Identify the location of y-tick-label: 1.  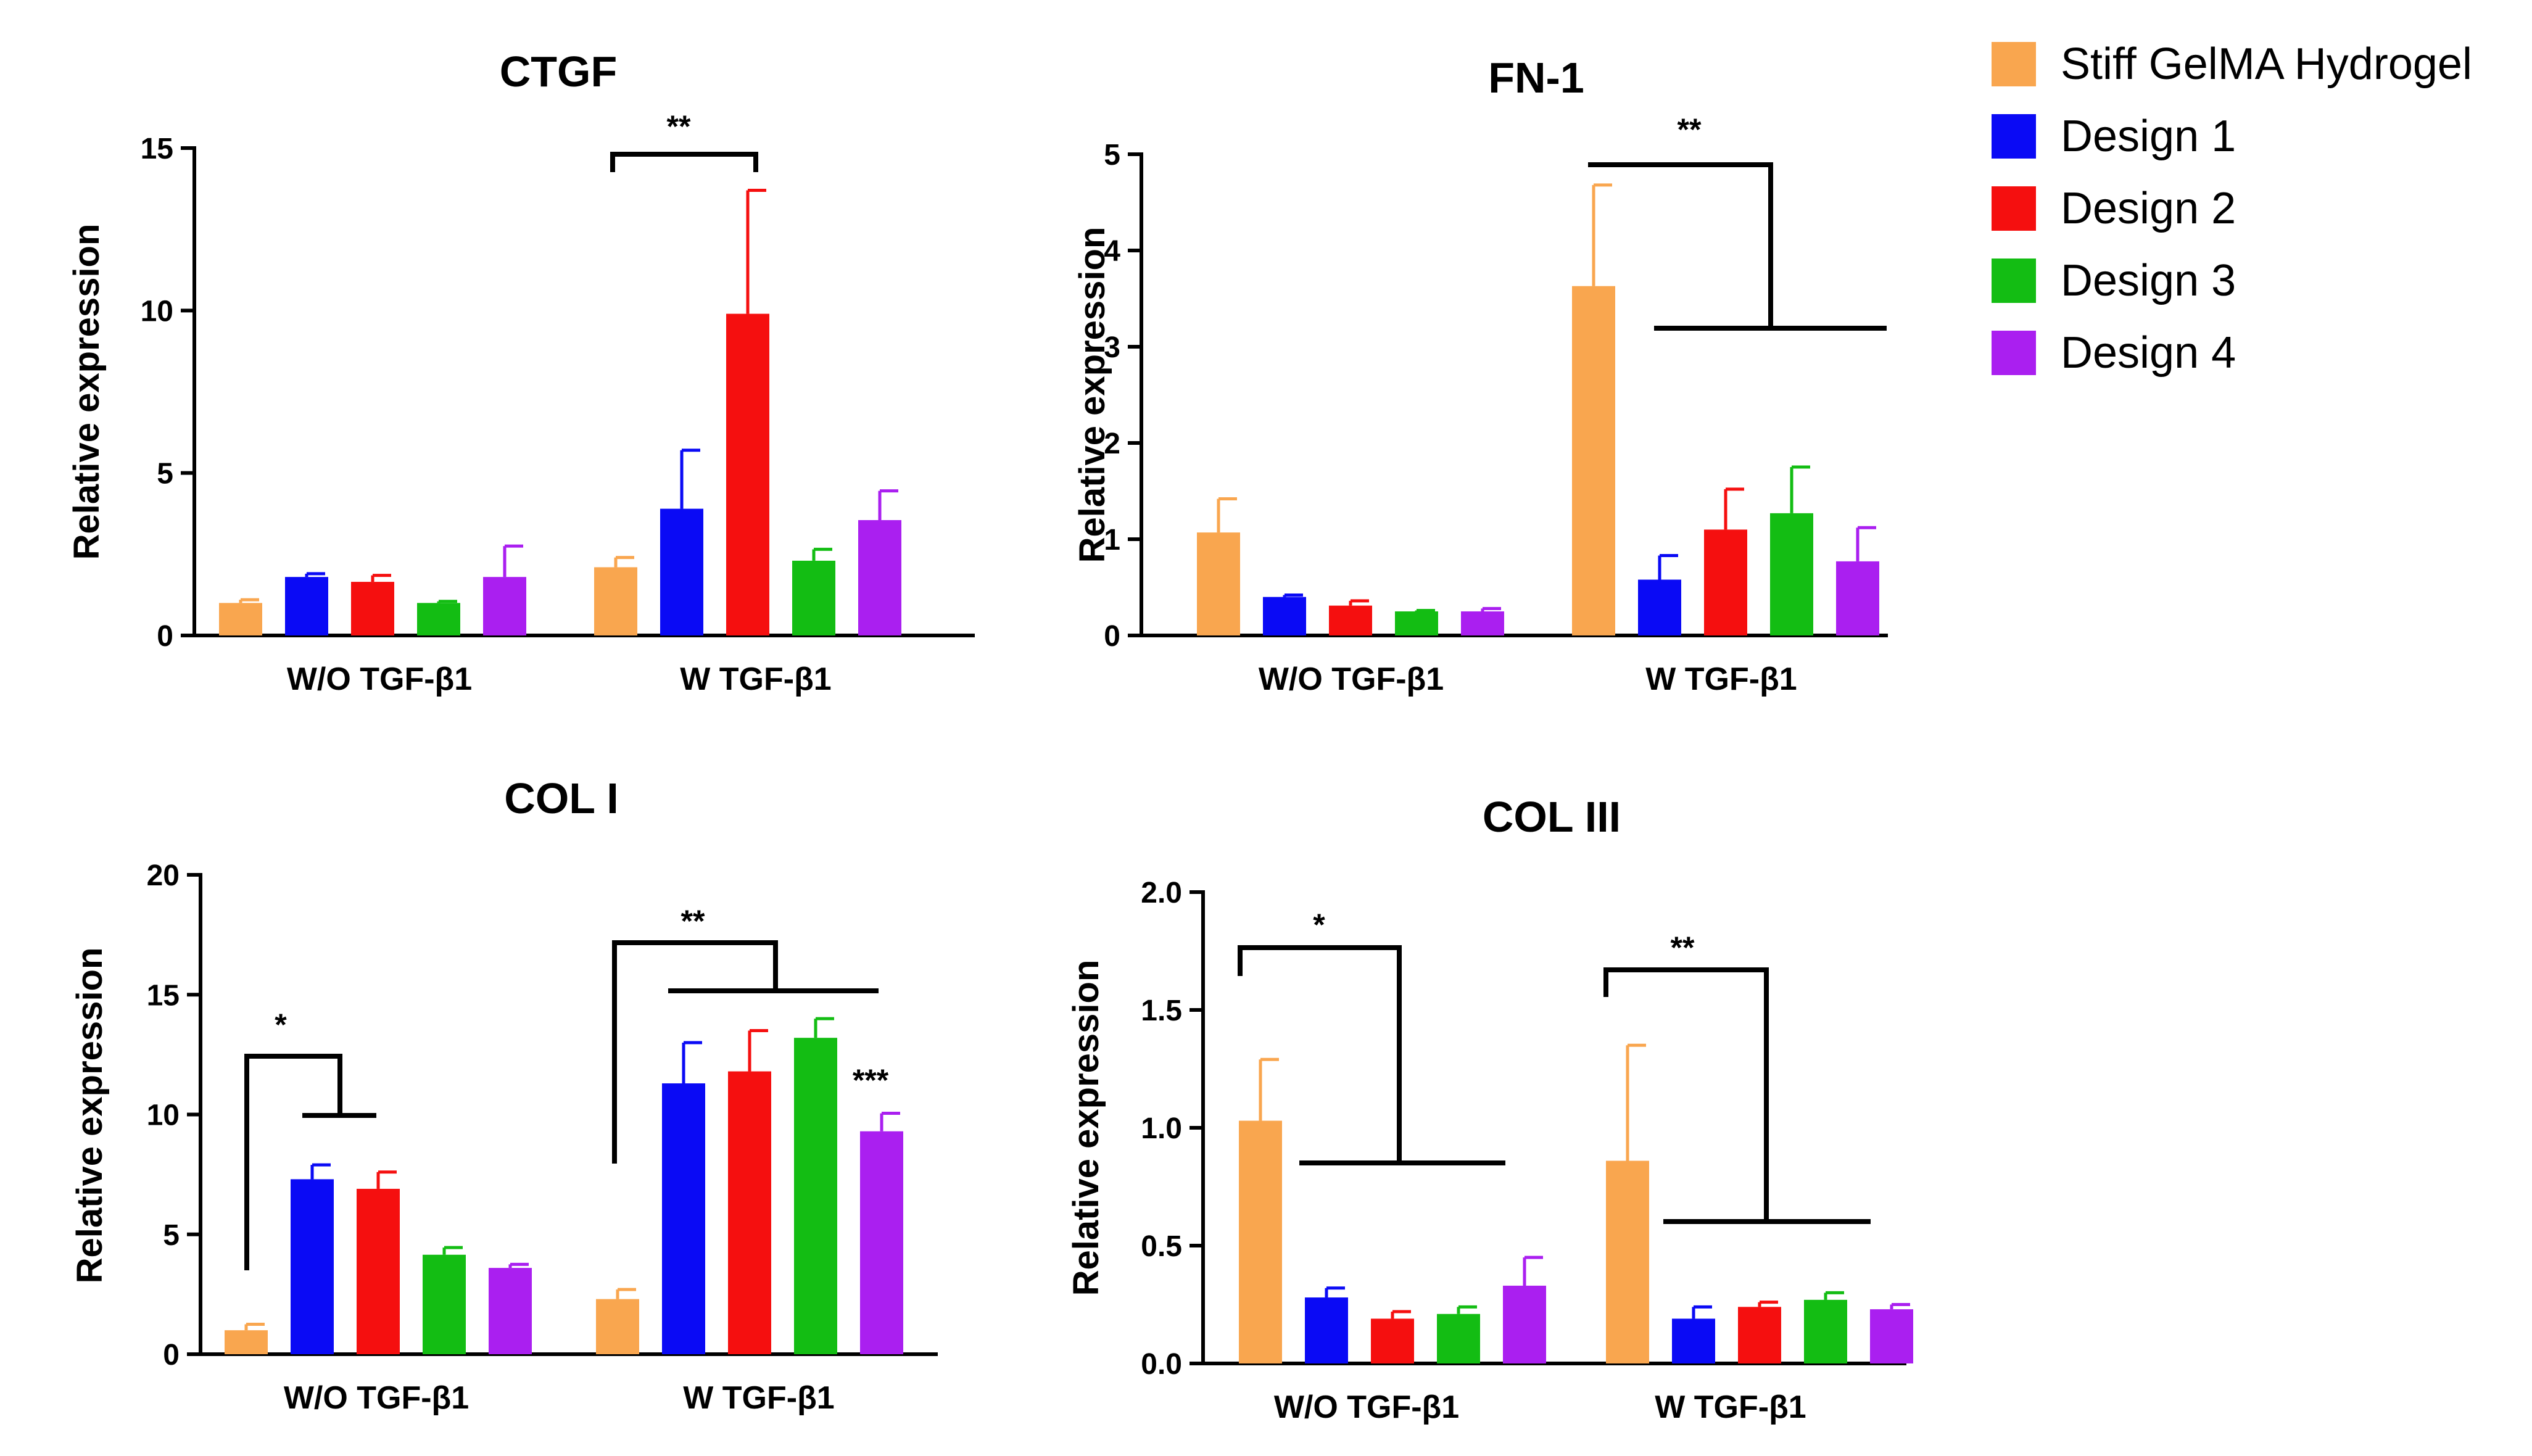
(1112, 540).